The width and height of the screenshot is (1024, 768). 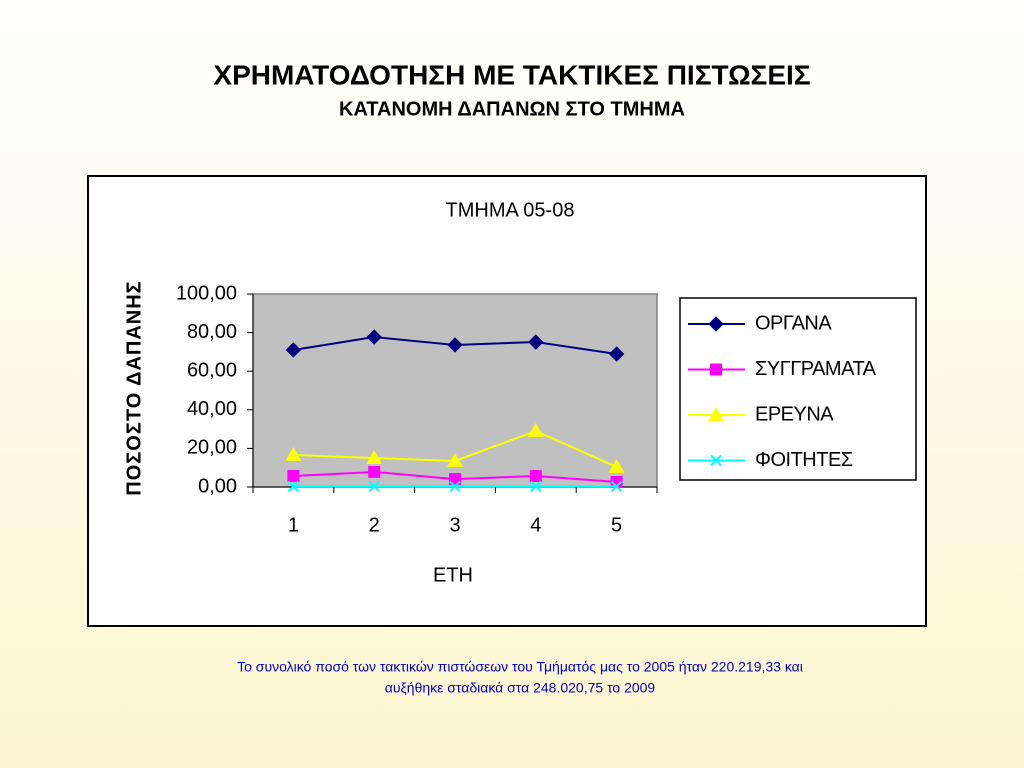 What do you see at coordinates (374, 525) in the screenshot?
I see `x-tick-label: 2` at bounding box center [374, 525].